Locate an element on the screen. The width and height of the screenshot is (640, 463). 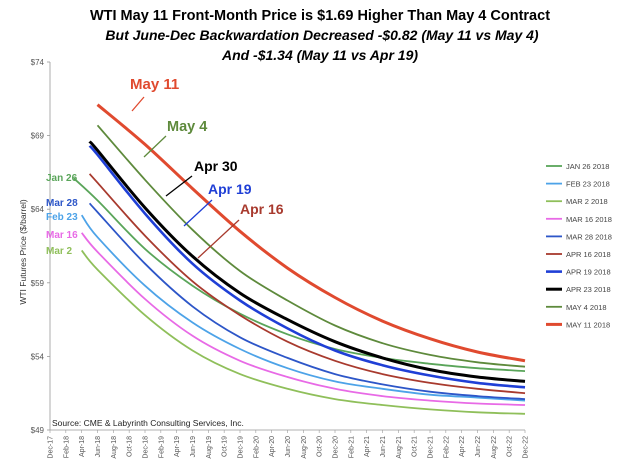
y-tick-label: $64 is located at coordinates (38, 209).